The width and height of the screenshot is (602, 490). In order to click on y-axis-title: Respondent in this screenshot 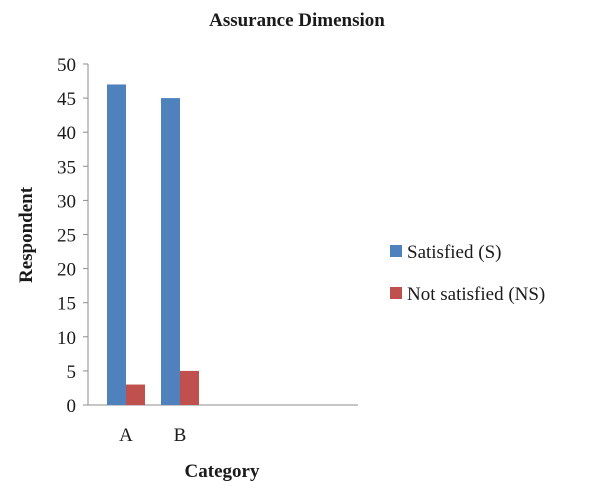, I will do `click(26, 234)`.